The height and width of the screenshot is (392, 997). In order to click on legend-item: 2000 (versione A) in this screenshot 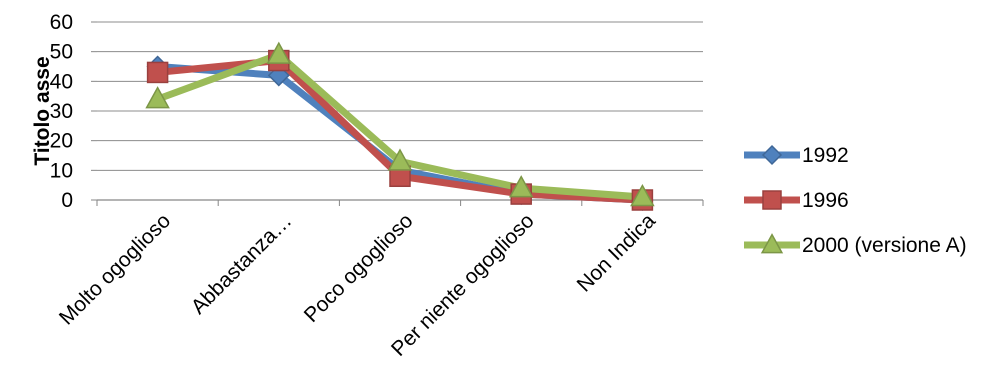, I will do `click(855, 245)`.